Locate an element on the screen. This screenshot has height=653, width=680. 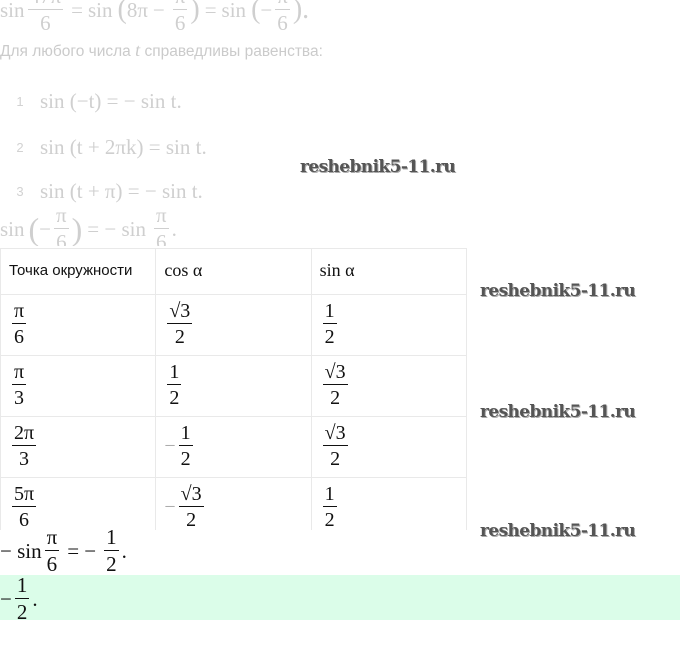
intro-before: Для любого числа is located at coordinates (65, 51).